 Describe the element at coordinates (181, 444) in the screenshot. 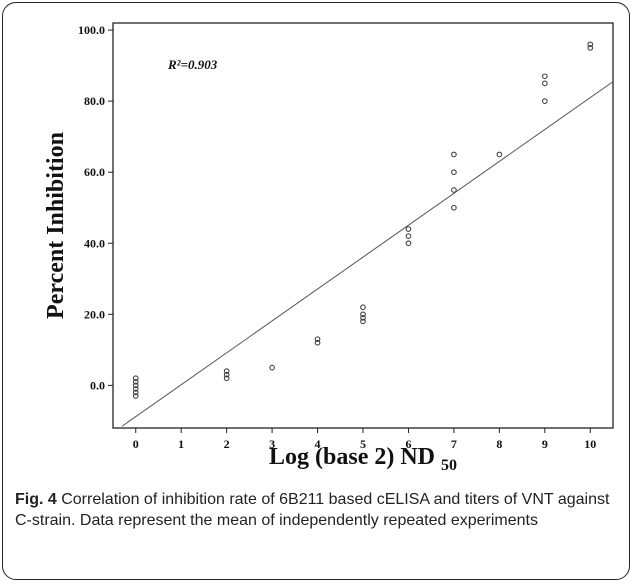

I see `x-tick-label: 1` at that location.